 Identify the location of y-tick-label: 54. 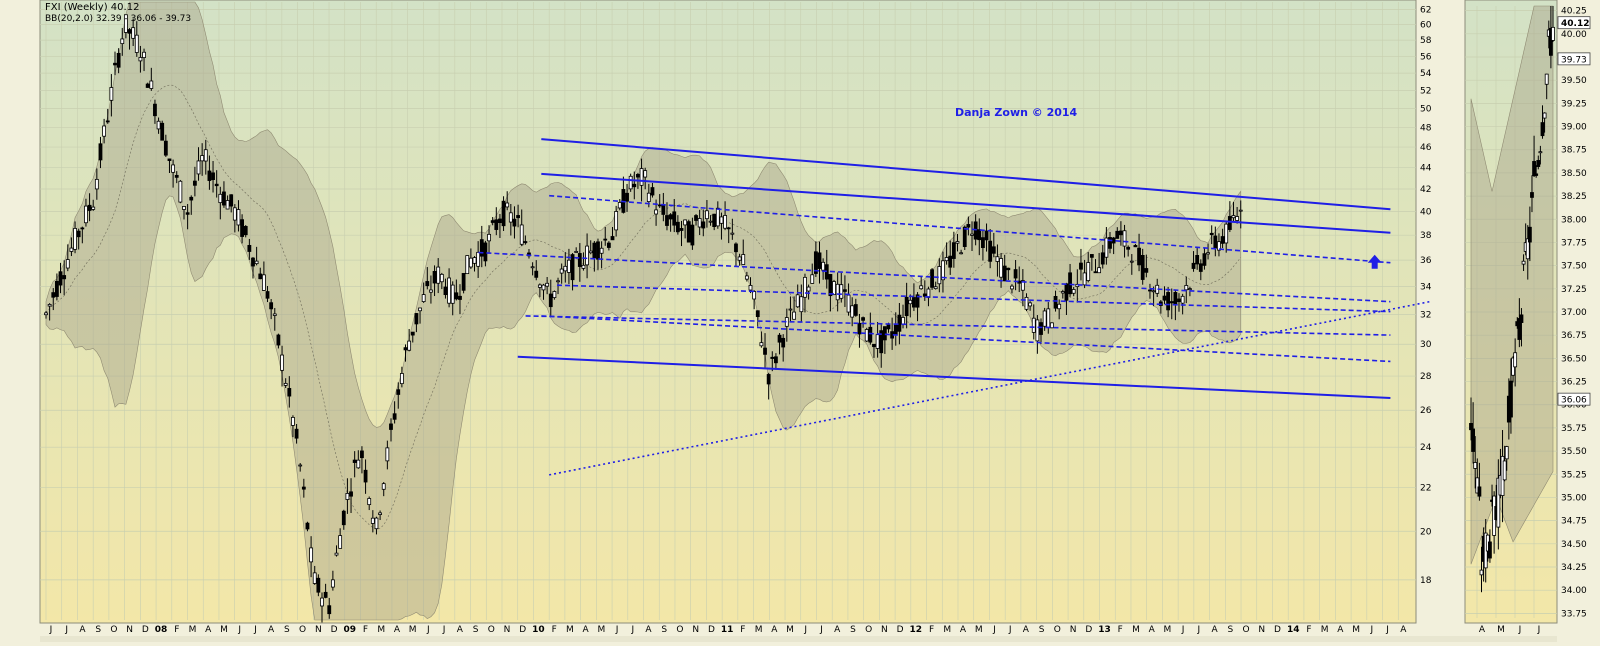
(1426, 74).